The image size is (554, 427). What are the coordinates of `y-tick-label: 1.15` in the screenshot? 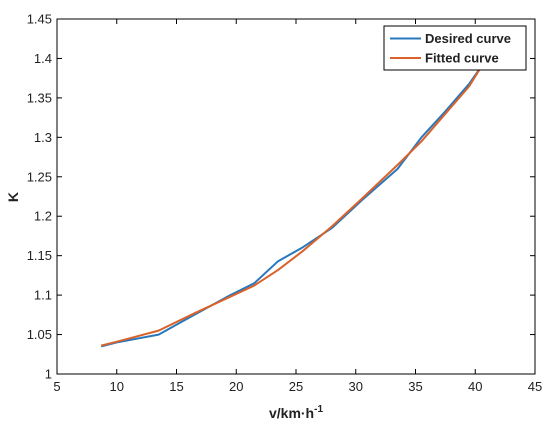 It's located at (39, 255).